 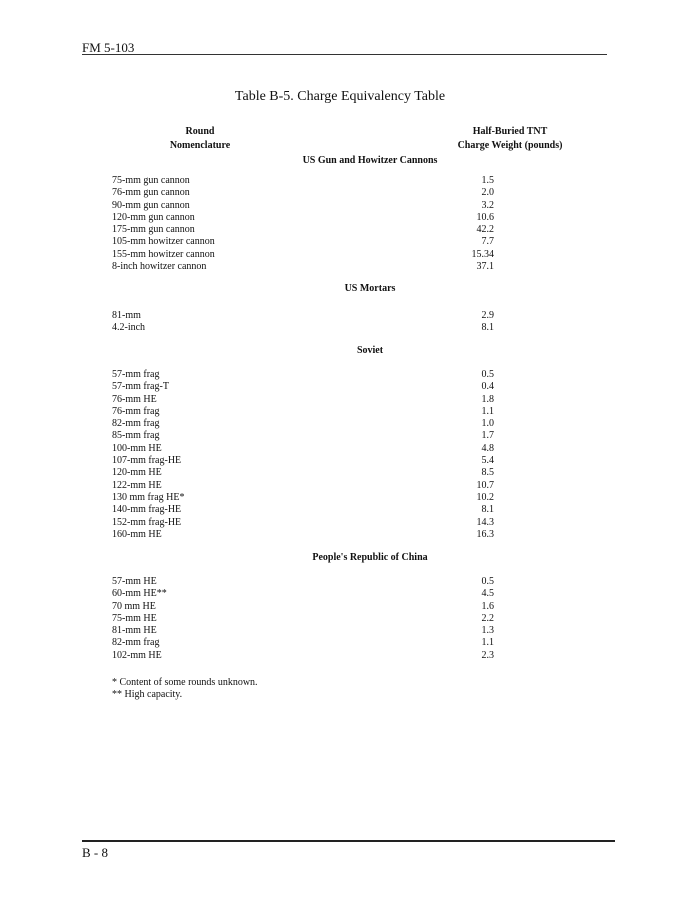 I want to click on table-row: 75-mm gun cannon 1.5, so click(x=312, y=181).